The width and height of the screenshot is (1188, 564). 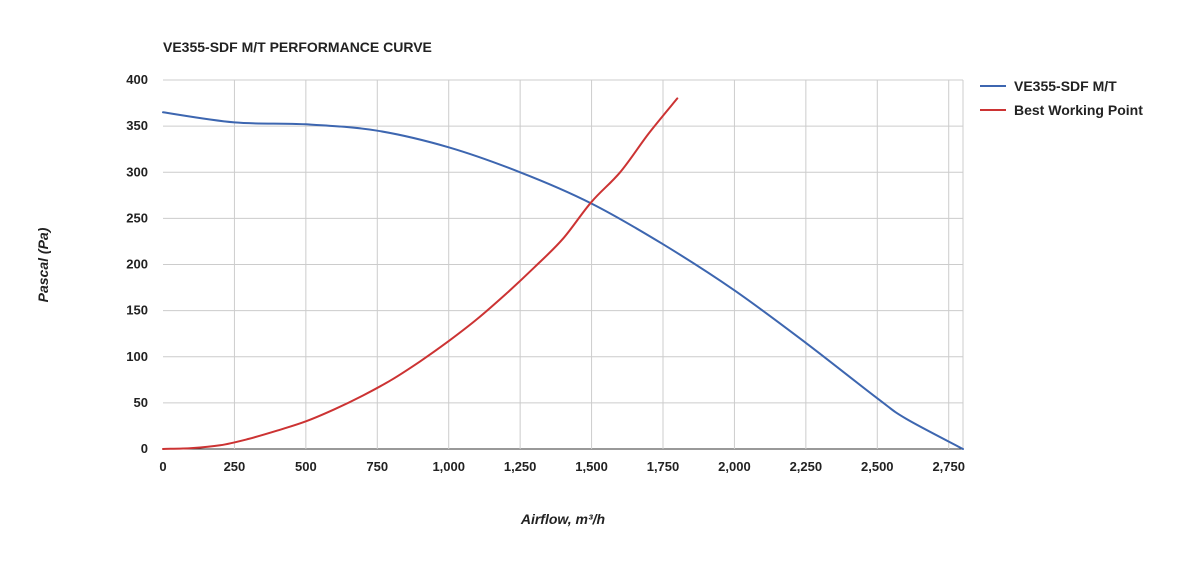 I want to click on x-tick-label: 2,250, so click(x=806, y=466).